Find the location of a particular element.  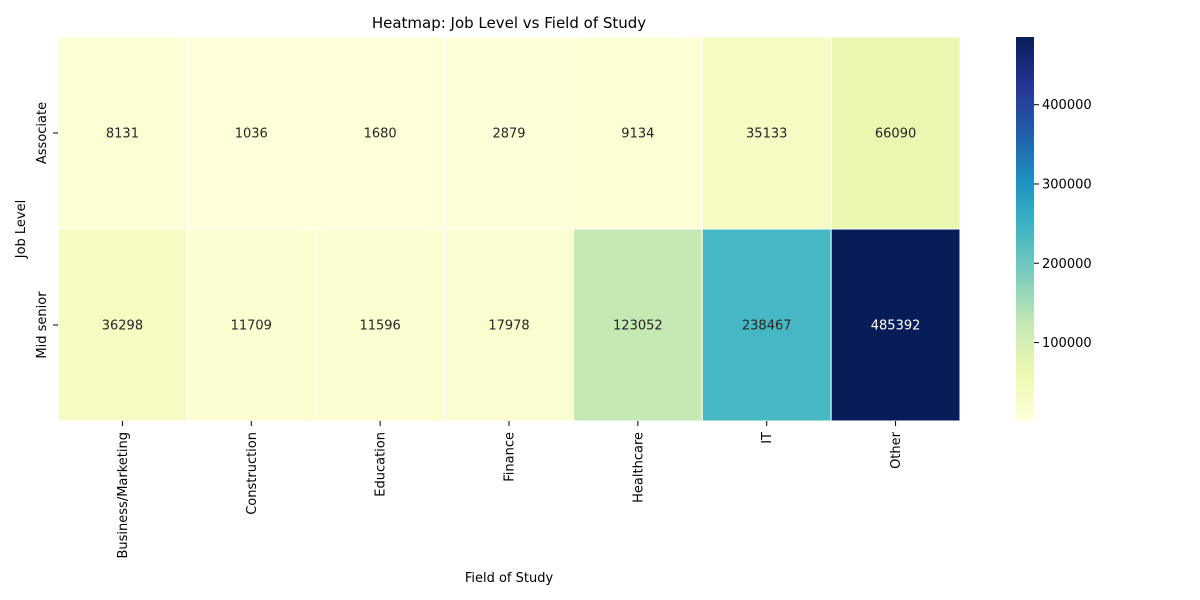

cell-value-label: 123052 is located at coordinates (638, 326).